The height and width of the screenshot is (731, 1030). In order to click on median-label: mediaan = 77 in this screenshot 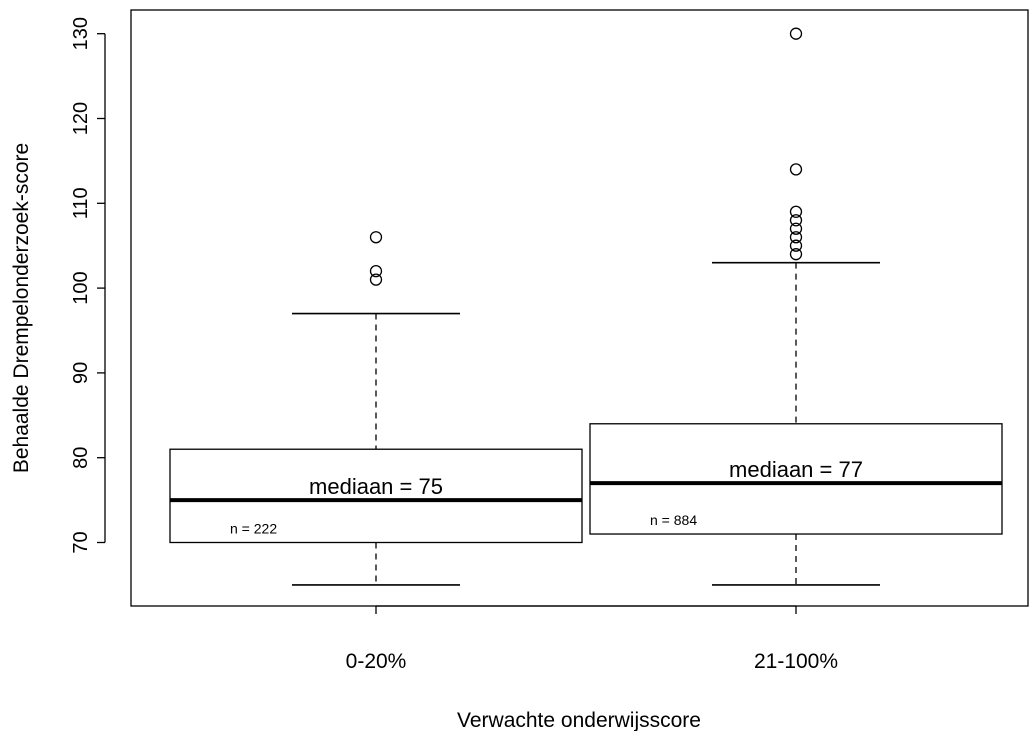, I will do `click(796, 469)`.